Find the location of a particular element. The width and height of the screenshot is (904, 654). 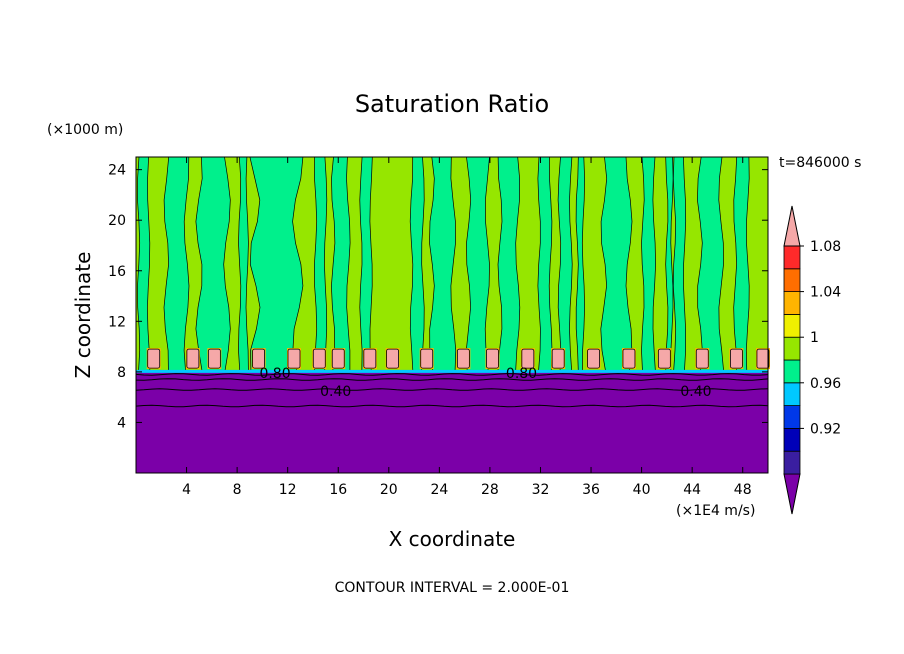

x-tick-label: 40 is located at coordinates (642, 490).